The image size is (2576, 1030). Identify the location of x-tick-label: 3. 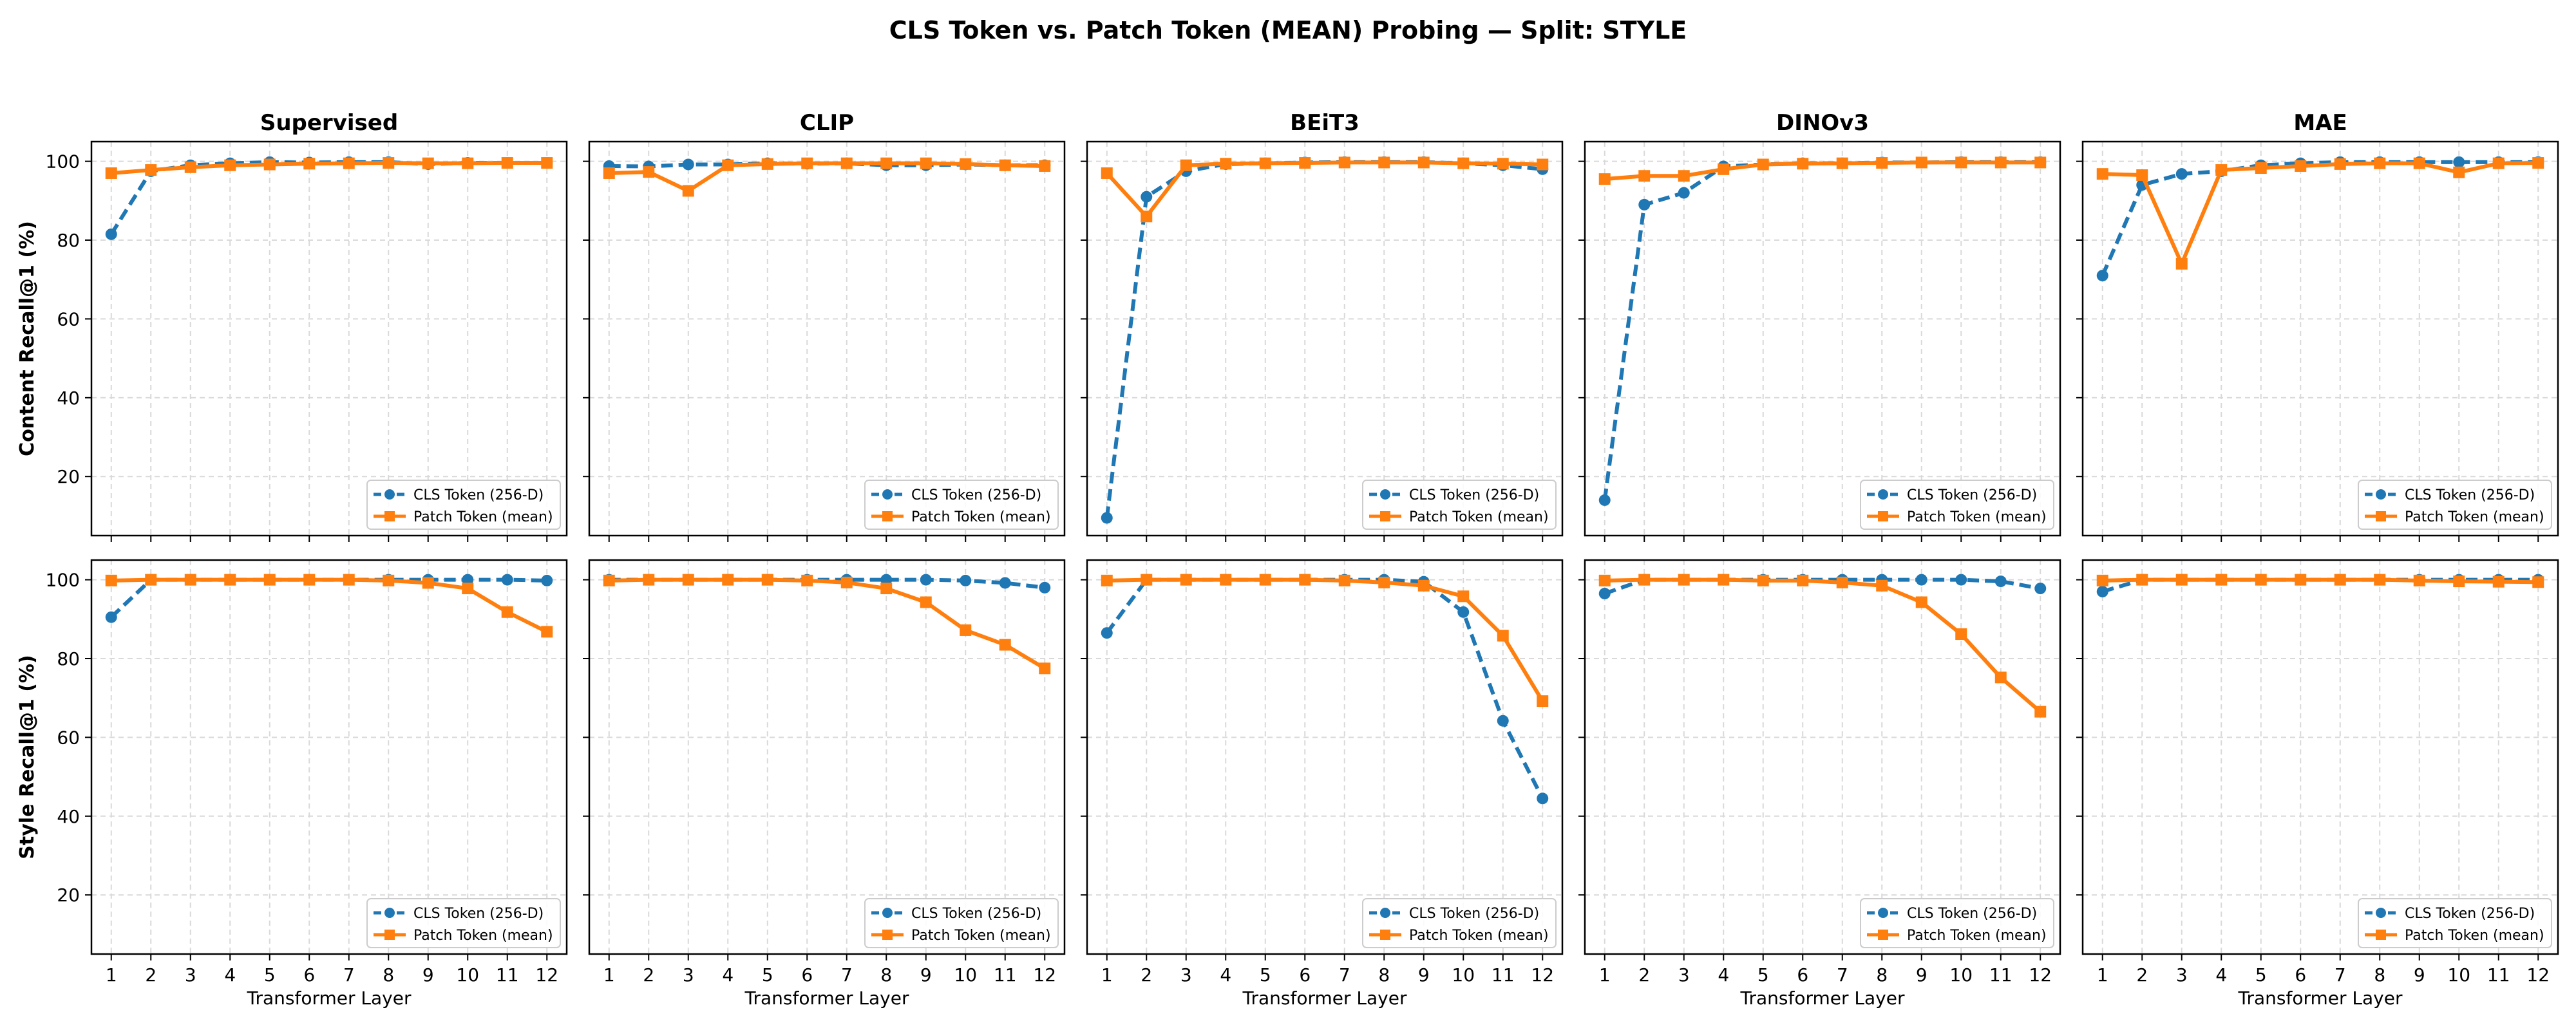
(2182, 975).